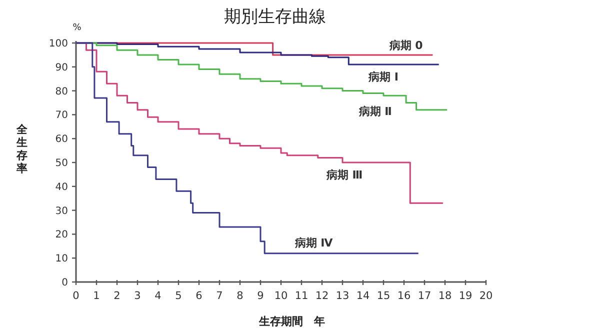  What do you see at coordinates (343, 296) in the screenshot?
I see `x-tick-label: 13` at bounding box center [343, 296].